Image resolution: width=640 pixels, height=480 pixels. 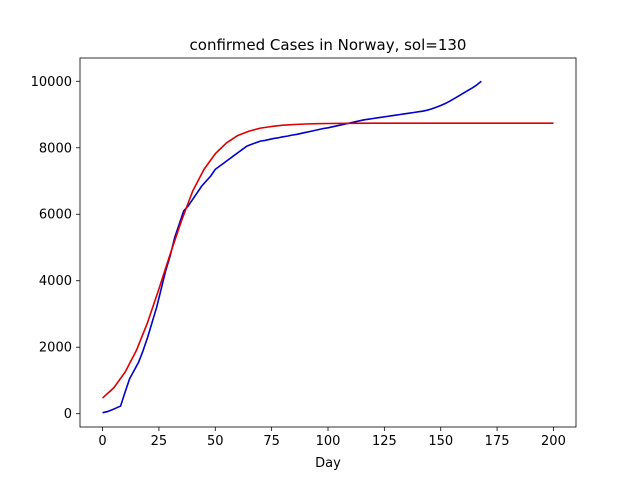 What do you see at coordinates (384, 441) in the screenshot?
I see `x-tick-label: 125` at bounding box center [384, 441].